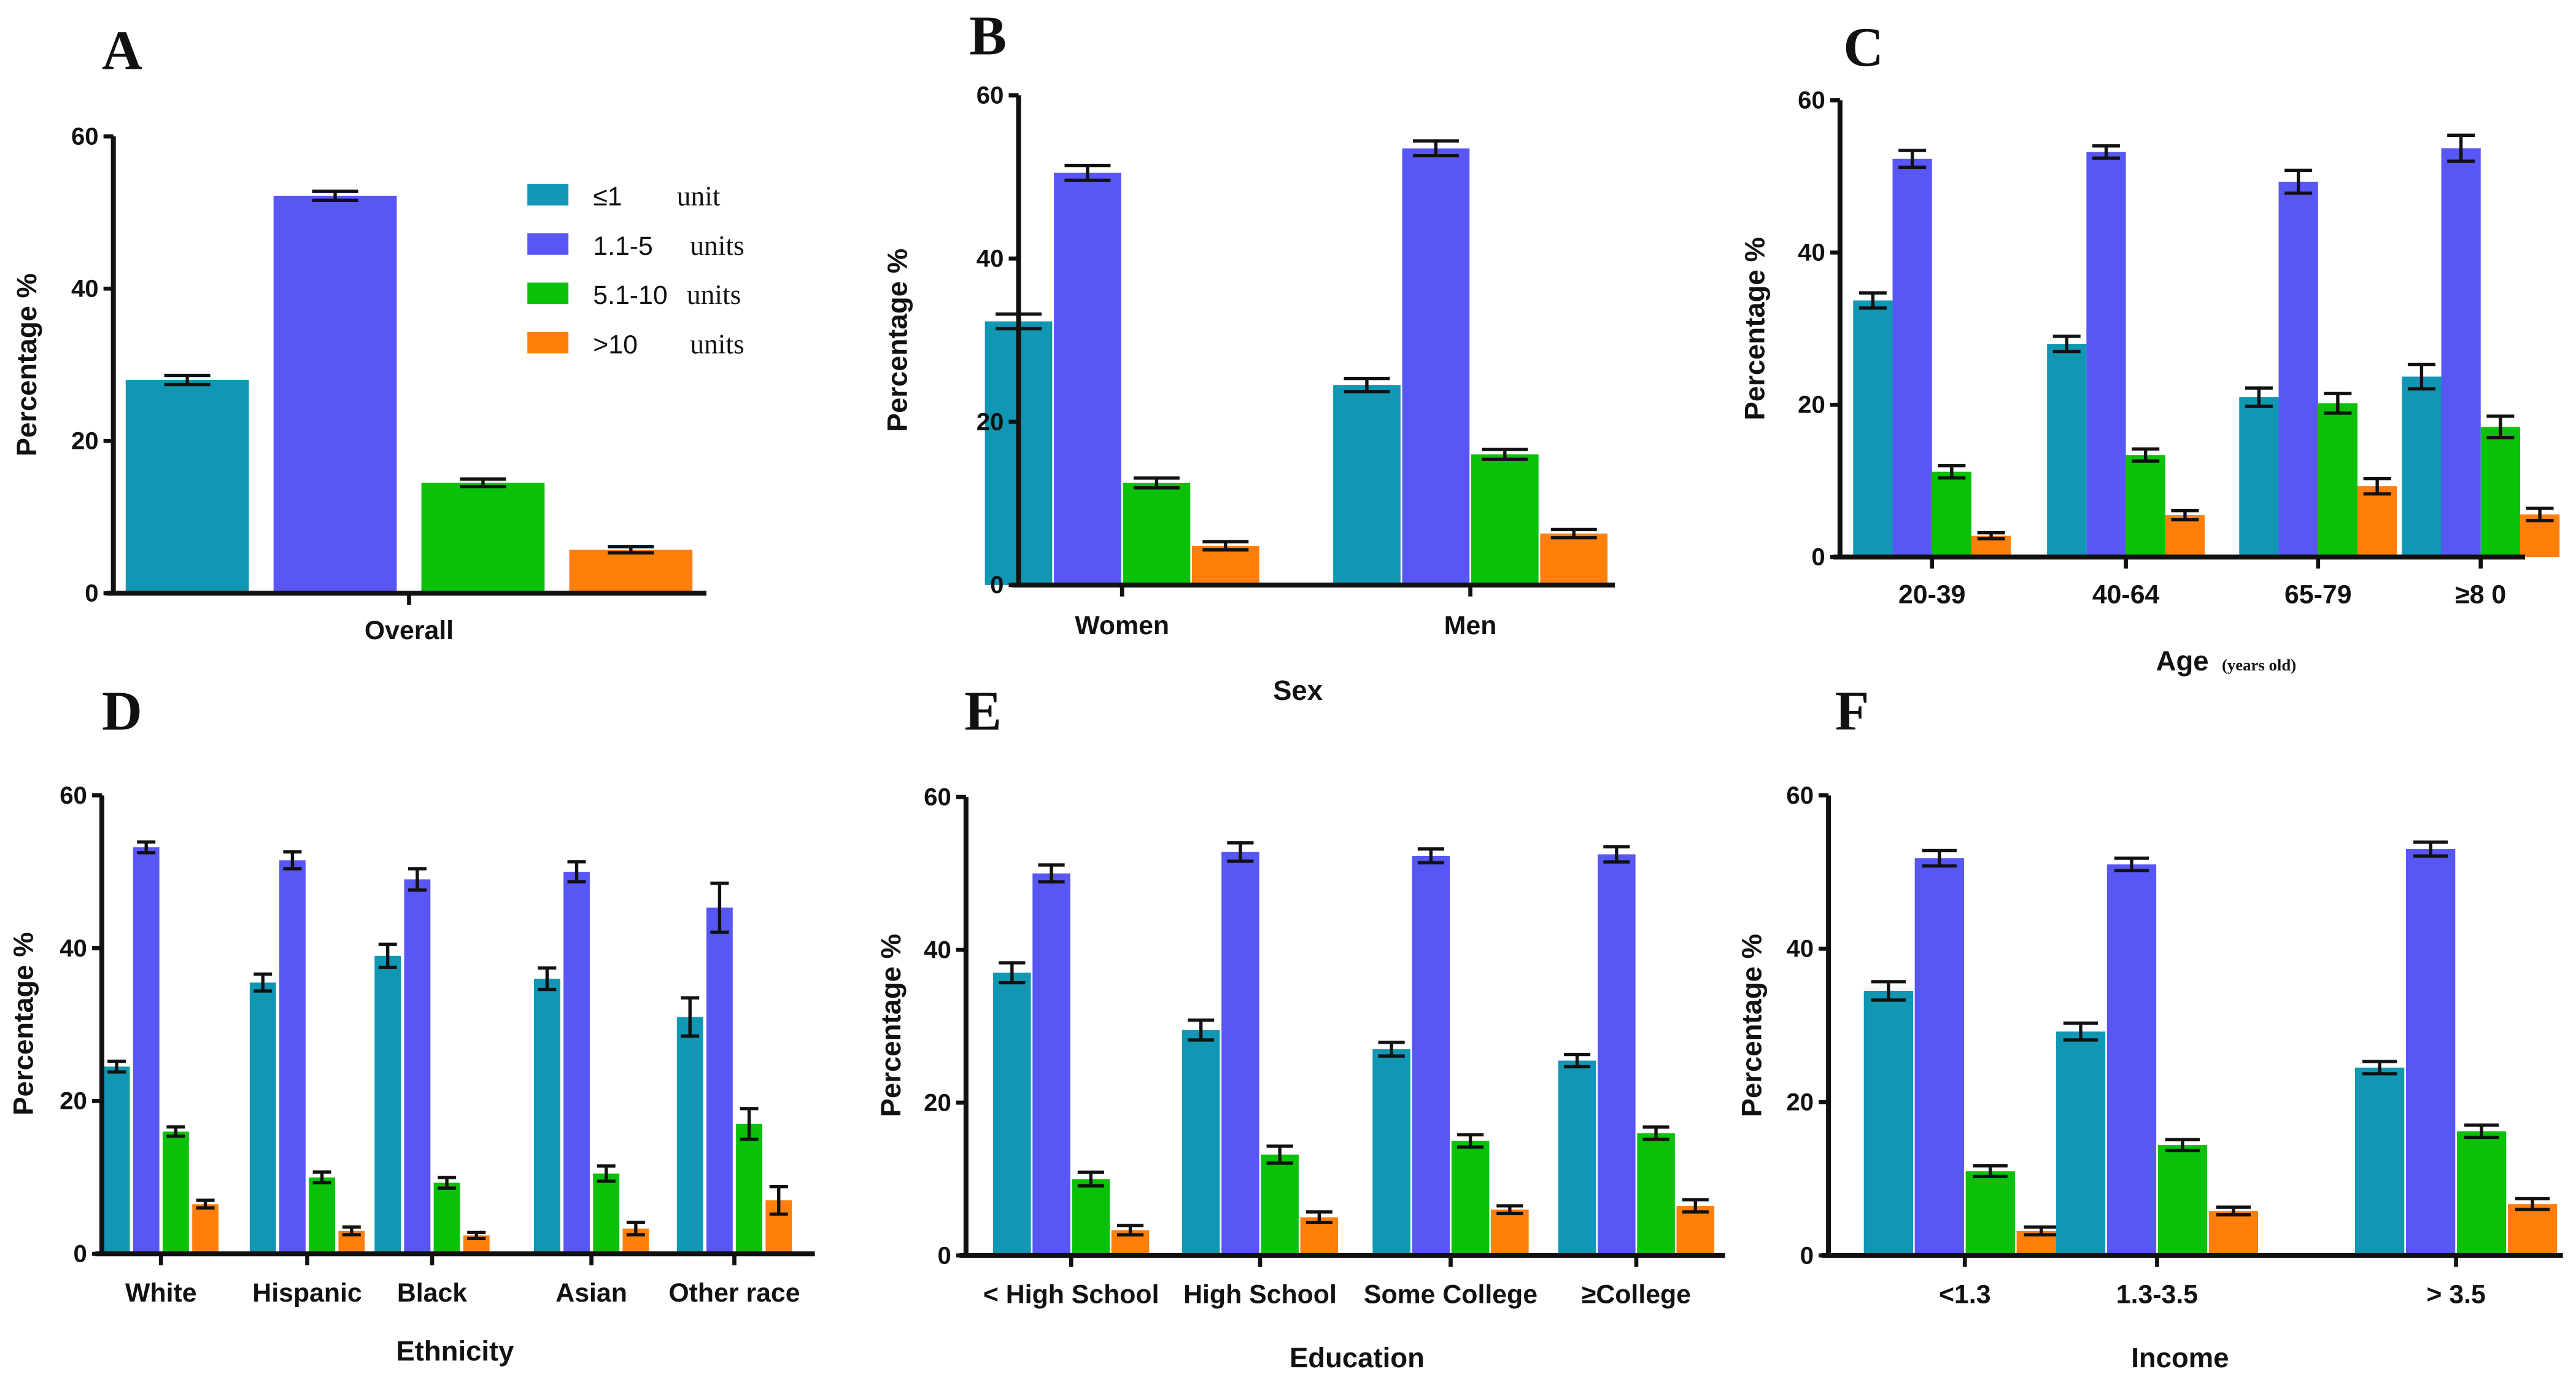  What do you see at coordinates (2480, 594) in the screenshot?
I see `x-tick-label: ≥8 0` at bounding box center [2480, 594].